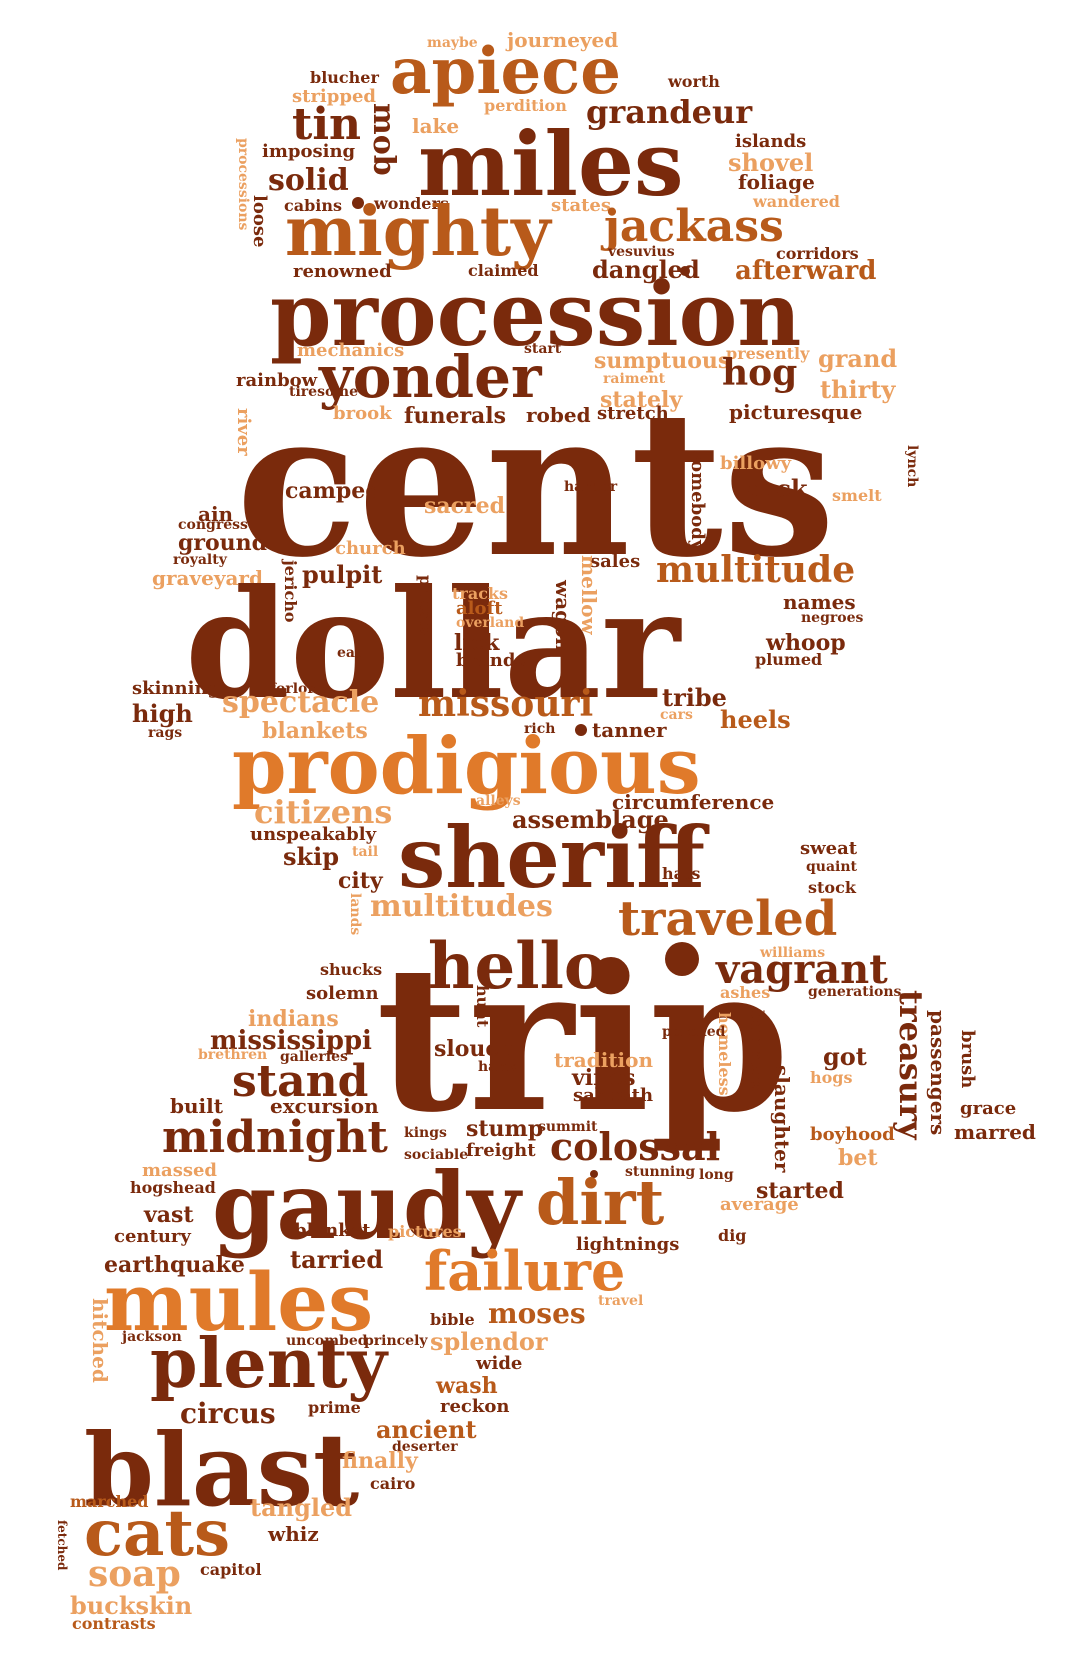 The height and width of the screenshot is (1677, 1080). I want to click on word-rich: rich, so click(540, 729).